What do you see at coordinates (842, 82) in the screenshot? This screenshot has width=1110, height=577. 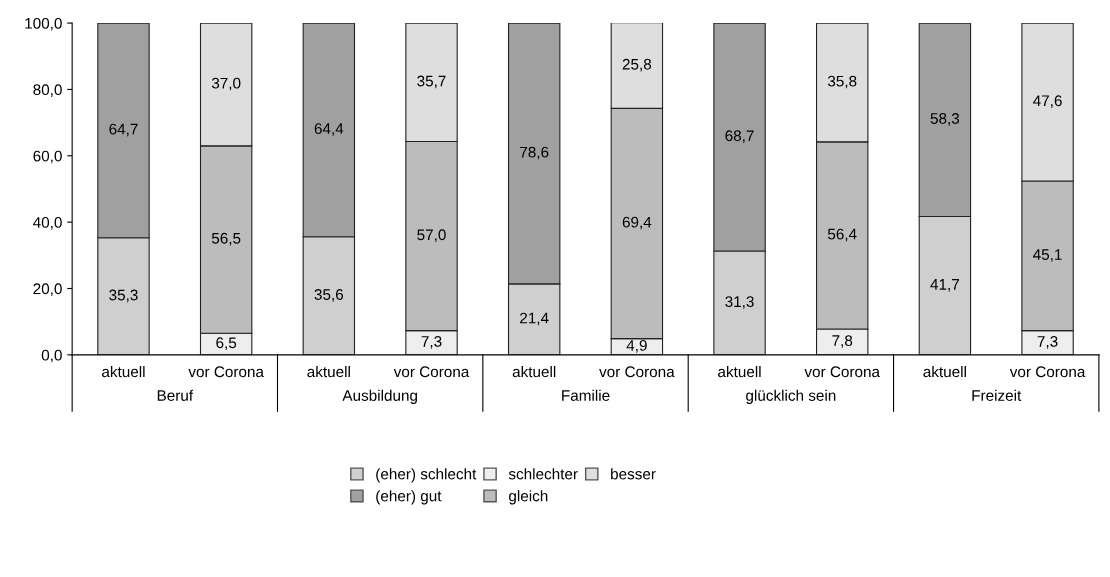 I see `data-label: 35,8` at bounding box center [842, 82].